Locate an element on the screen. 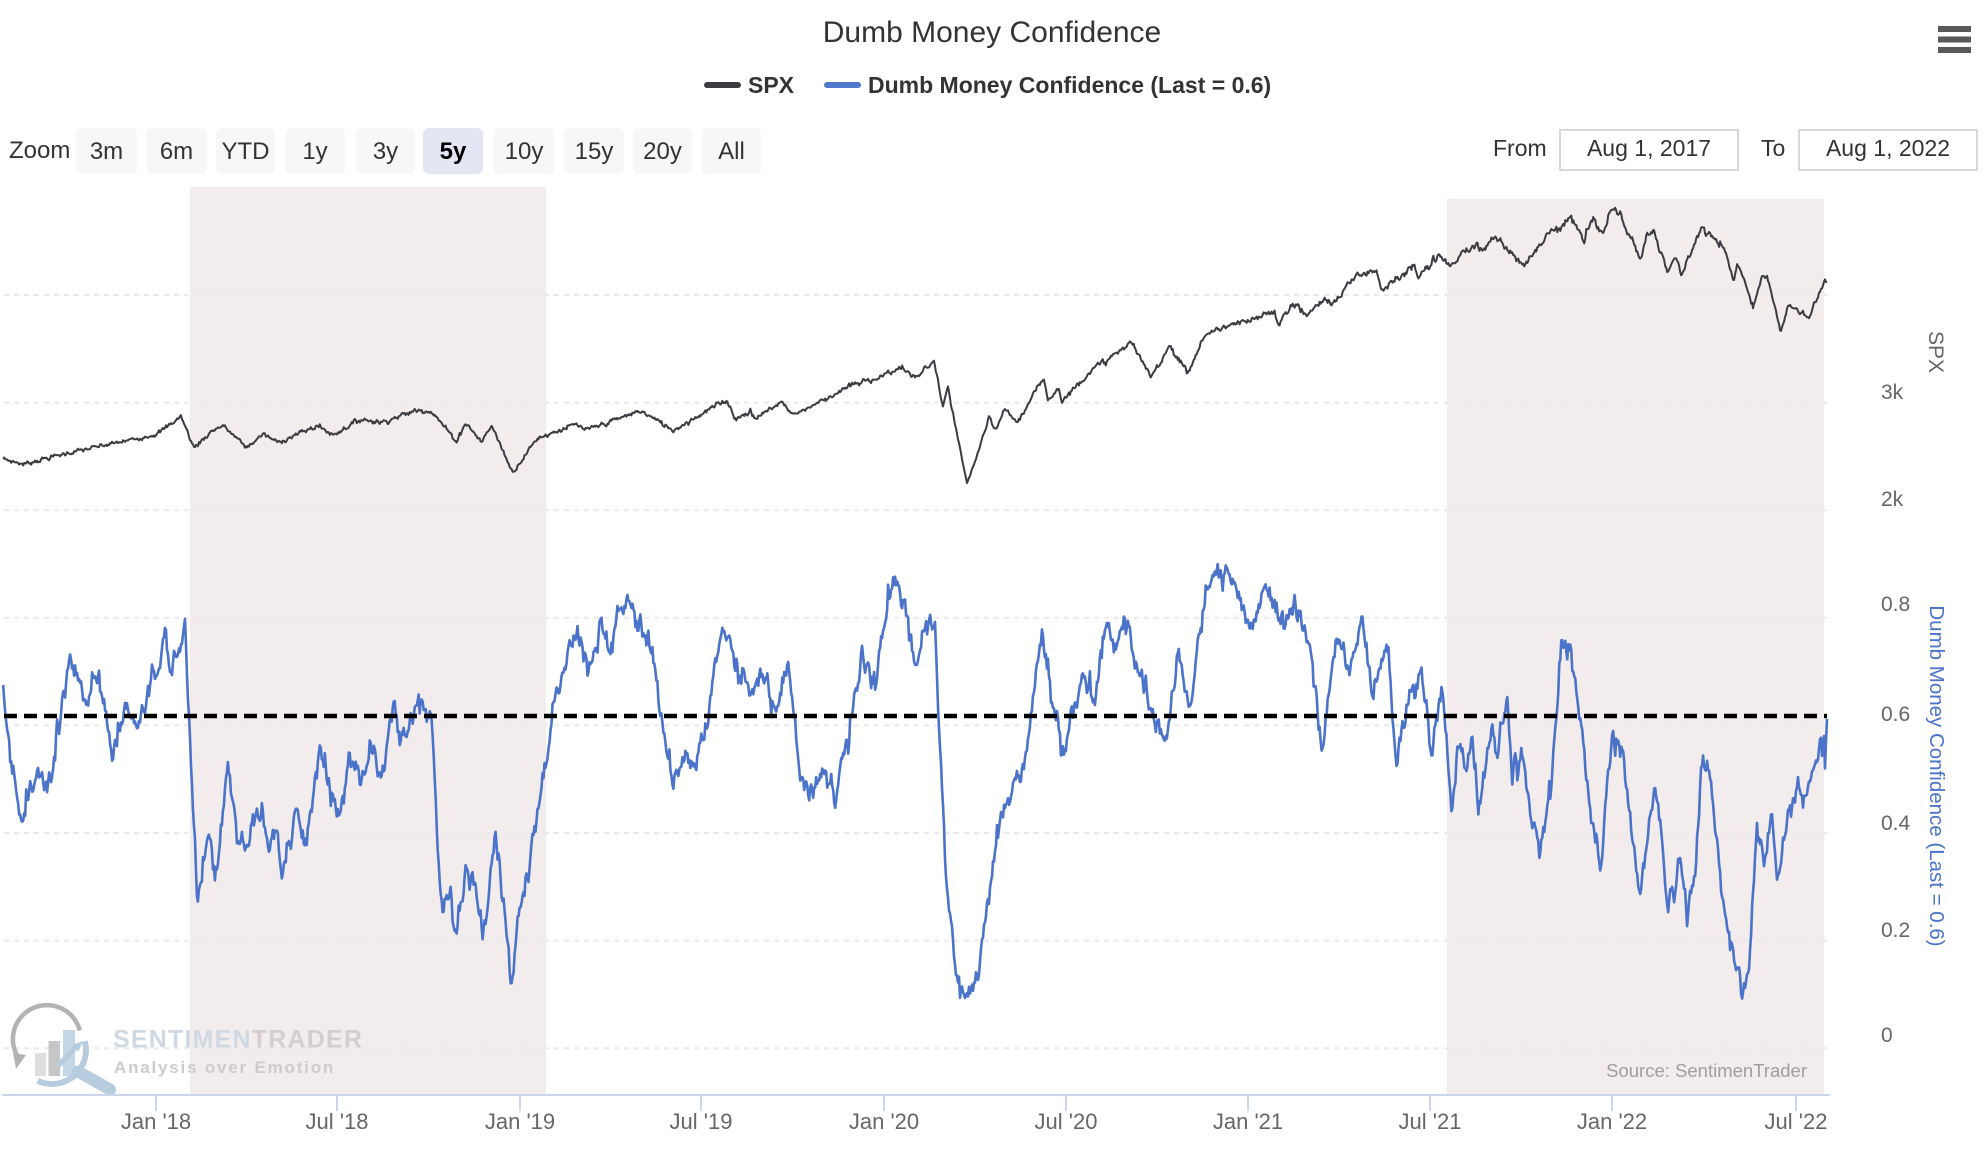 Image resolution: width=1984 pixels, height=1163 pixels. svg-text: 3y is located at coordinates (385, 151).